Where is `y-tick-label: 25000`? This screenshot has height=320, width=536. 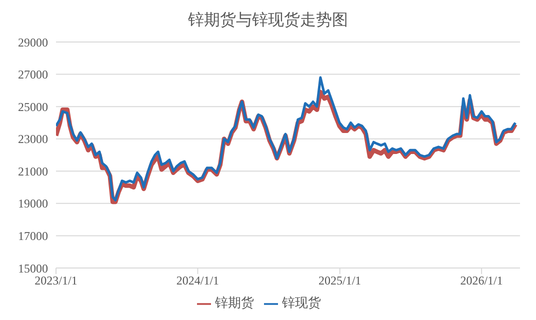
y-tick-label: 25000 is located at coordinates (33, 107).